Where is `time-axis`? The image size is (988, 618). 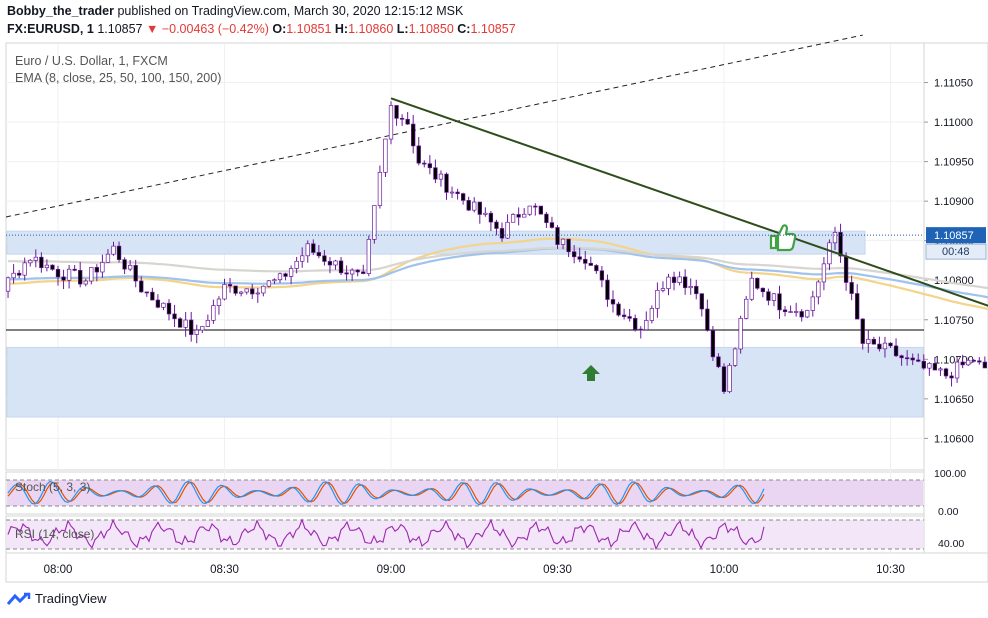 time-axis is located at coordinates (496, 567).